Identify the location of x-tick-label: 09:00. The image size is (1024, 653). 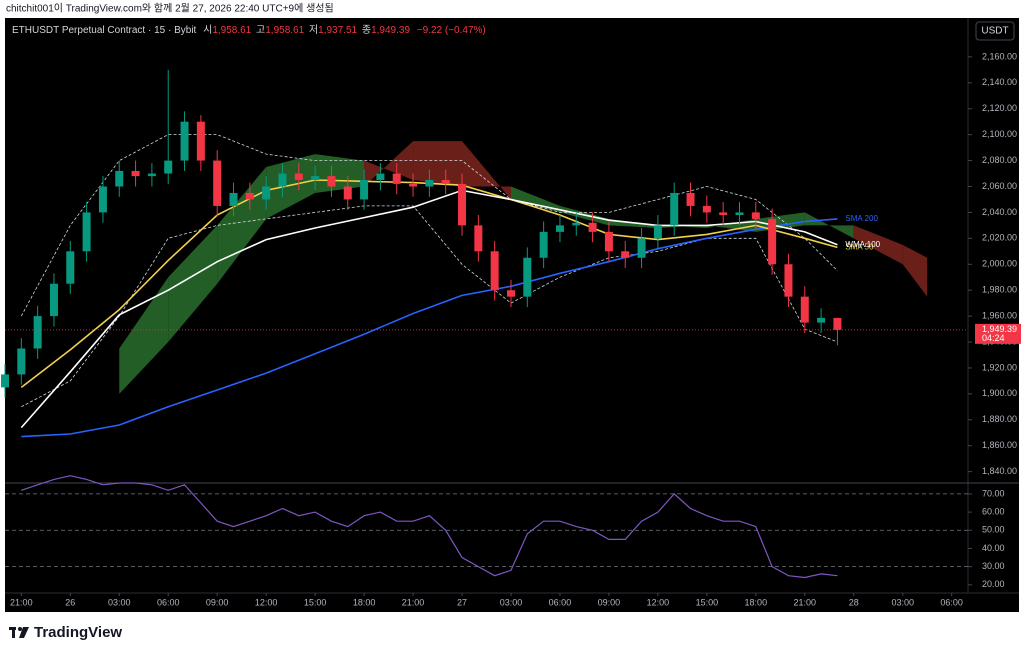
(217, 602).